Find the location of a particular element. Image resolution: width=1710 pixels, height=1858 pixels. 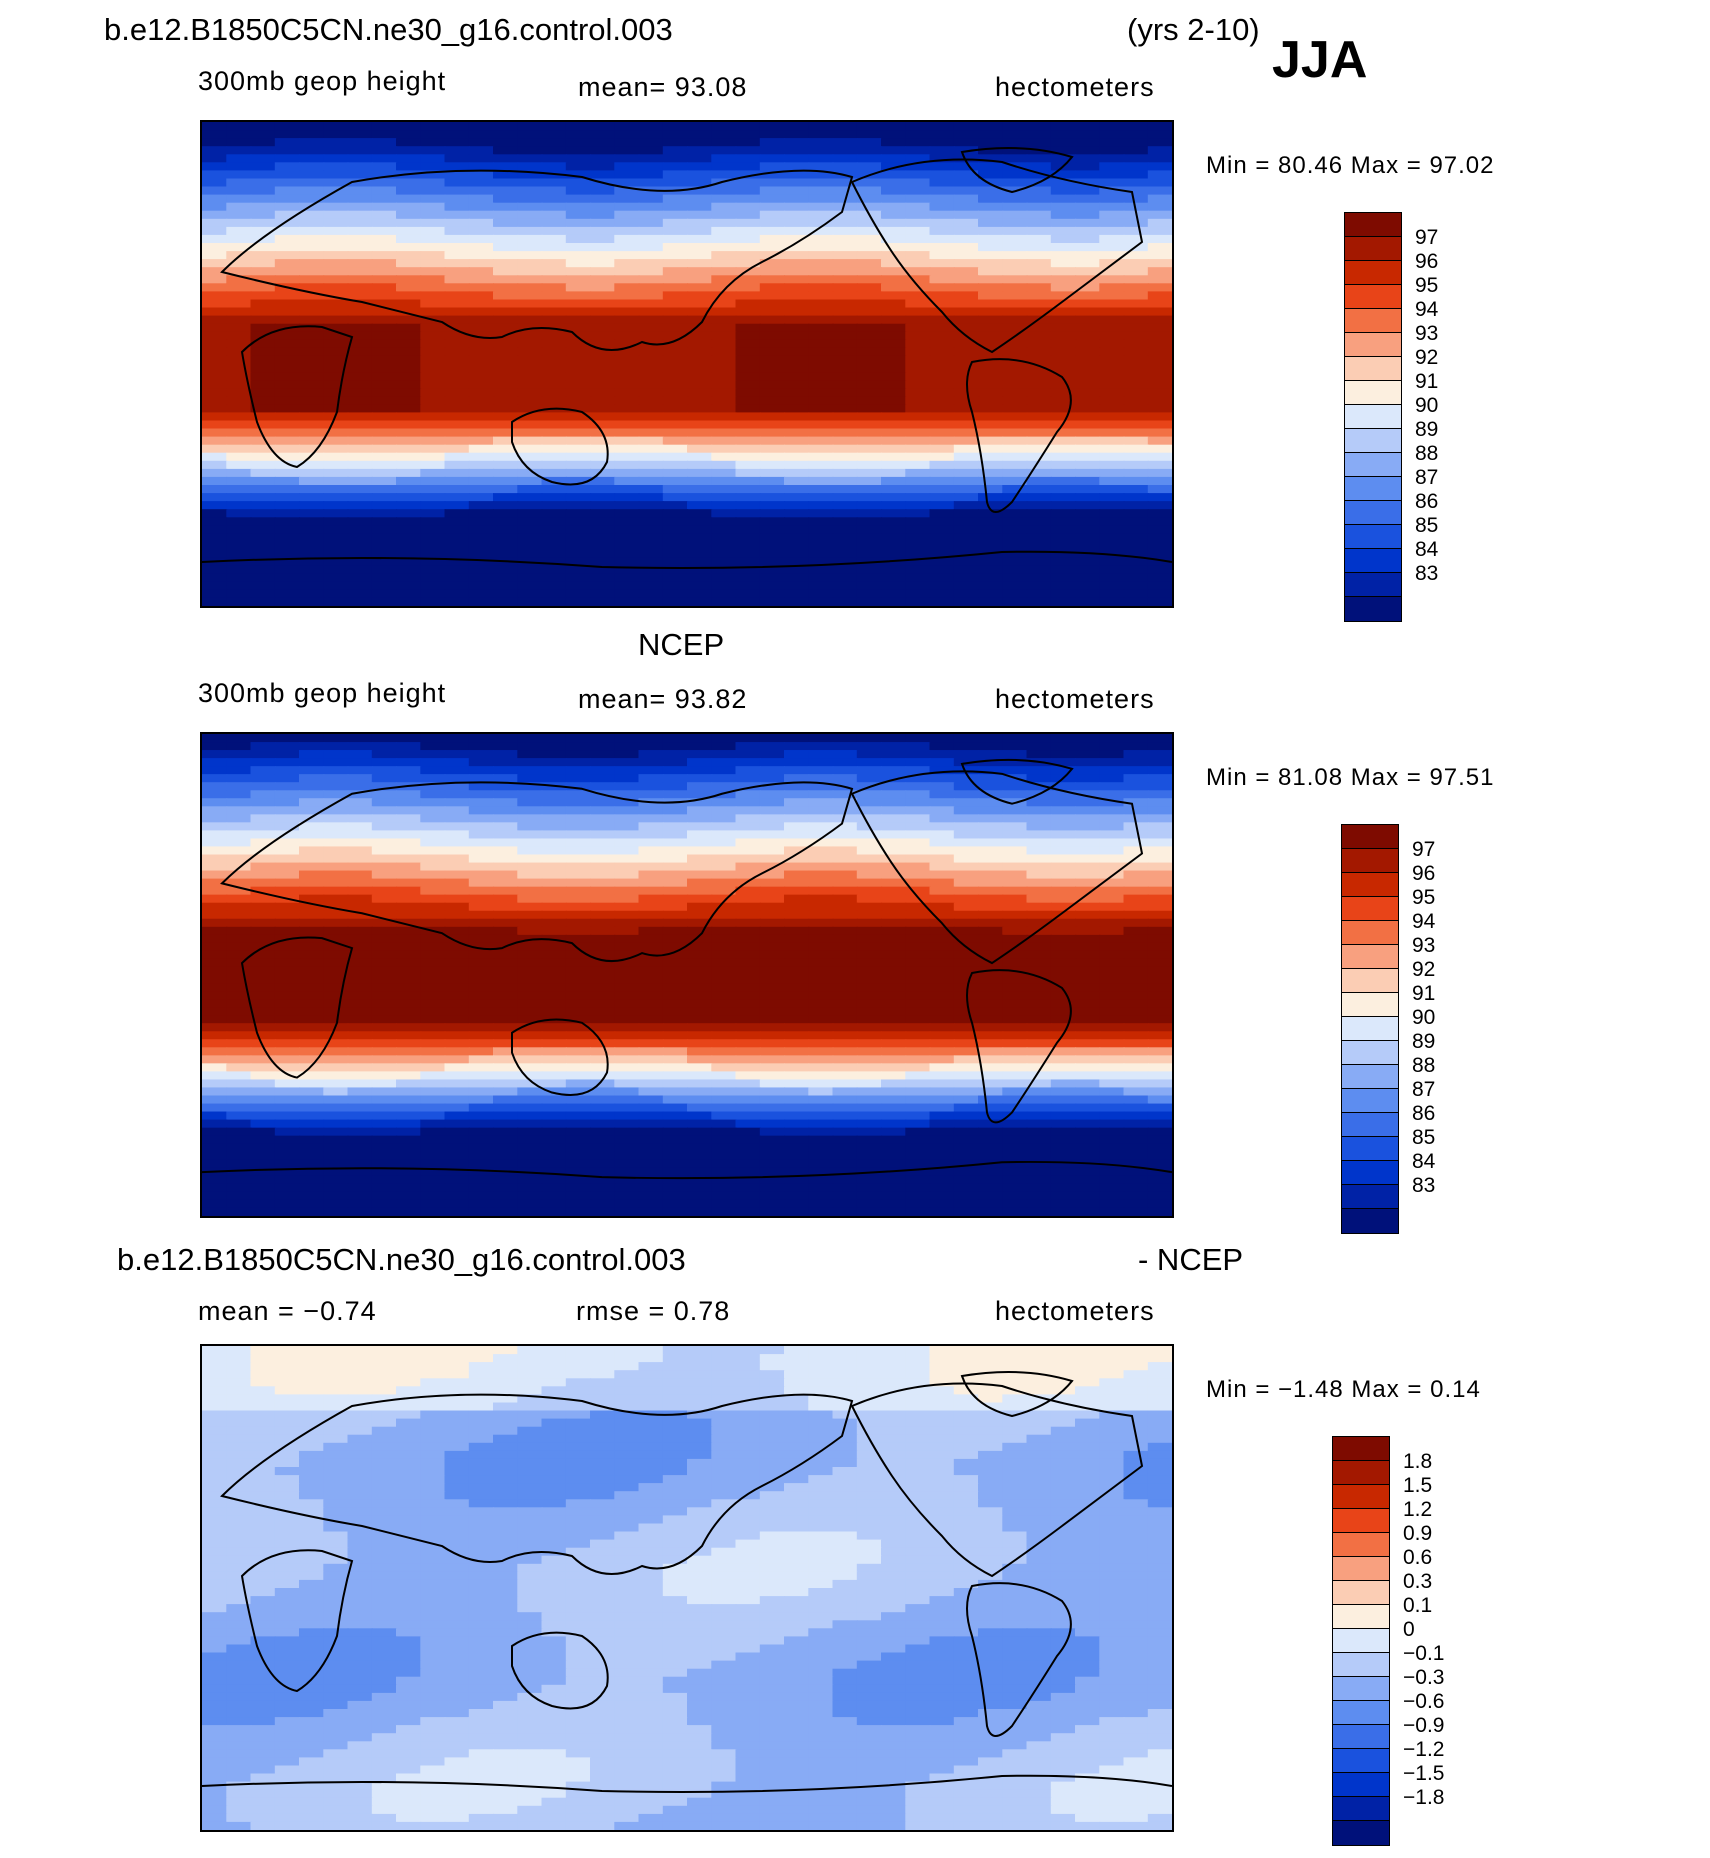

season-label: JJA is located at coordinates (1320, 60).